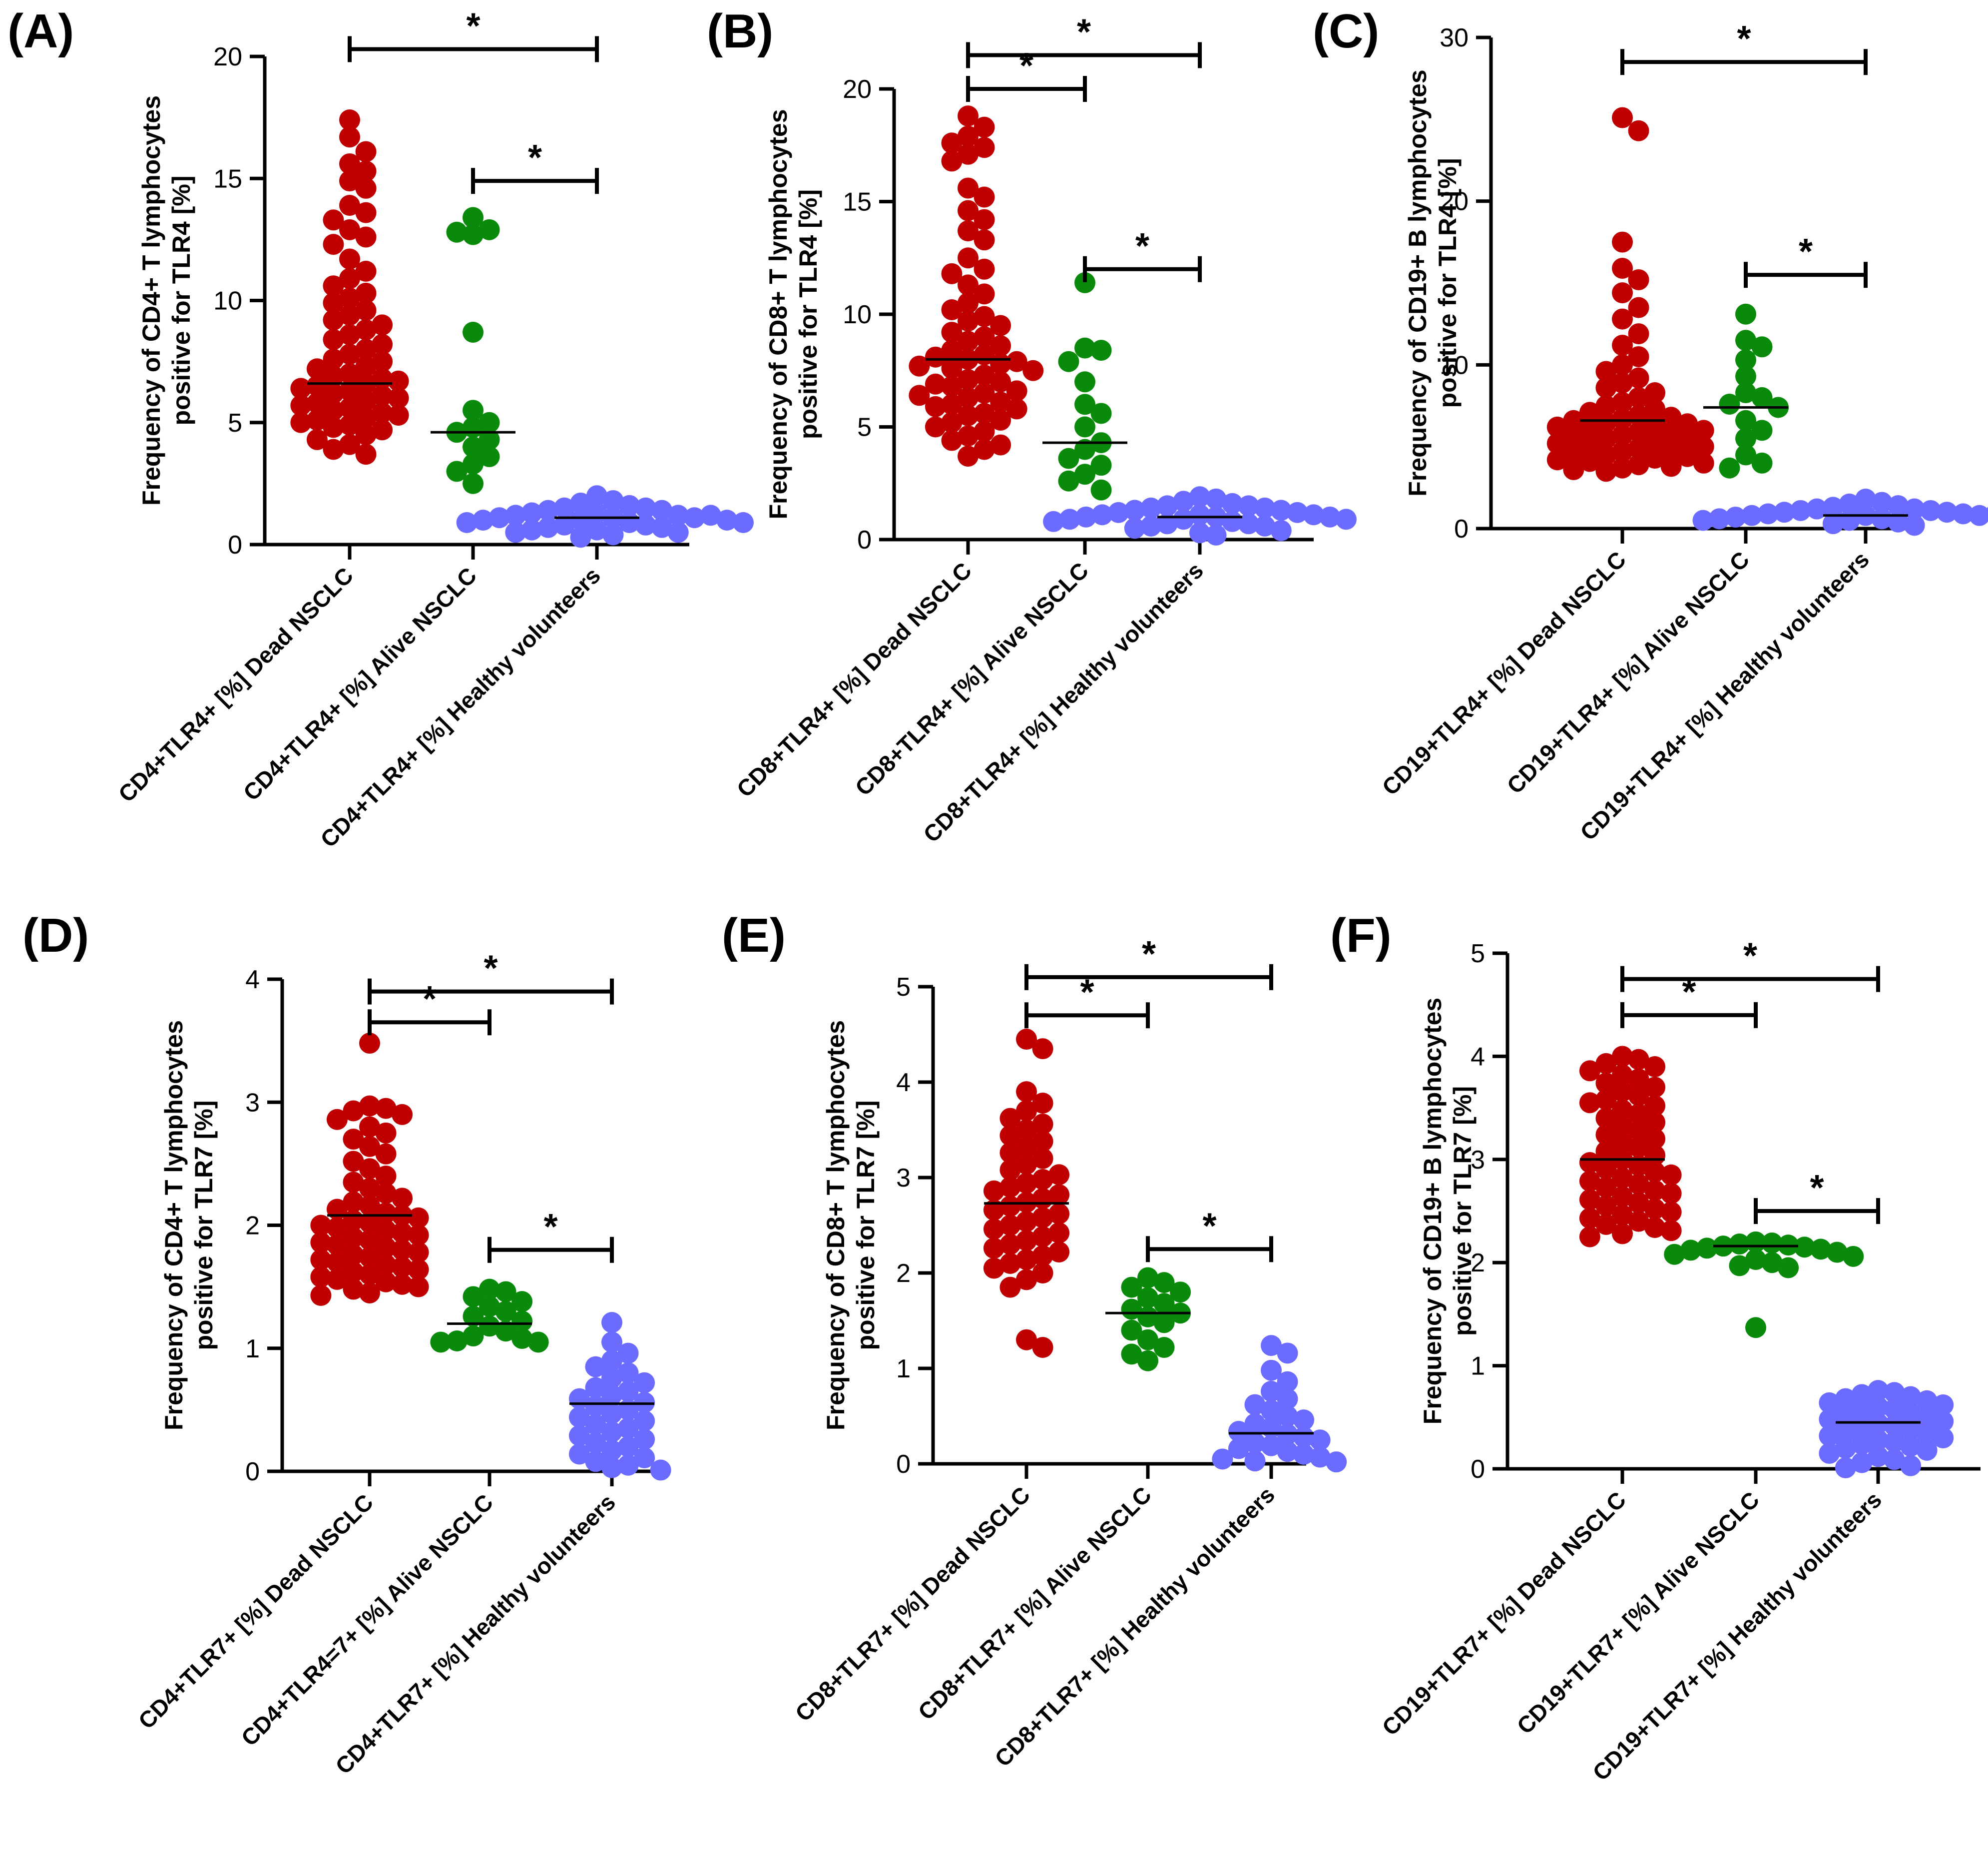 The image size is (1988, 1864). Describe the element at coordinates (1840, 512) in the screenshot. I see `series-healthy-volunteers` at that location.